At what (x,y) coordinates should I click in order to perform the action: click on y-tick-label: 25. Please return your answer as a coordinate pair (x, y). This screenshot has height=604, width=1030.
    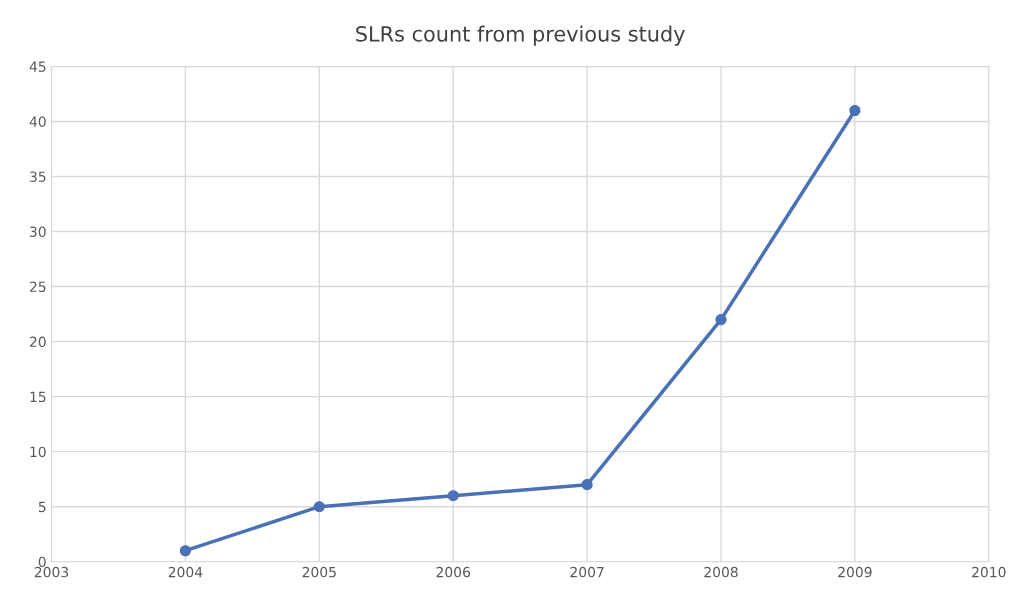
    Looking at the image, I should click on (37, 287).